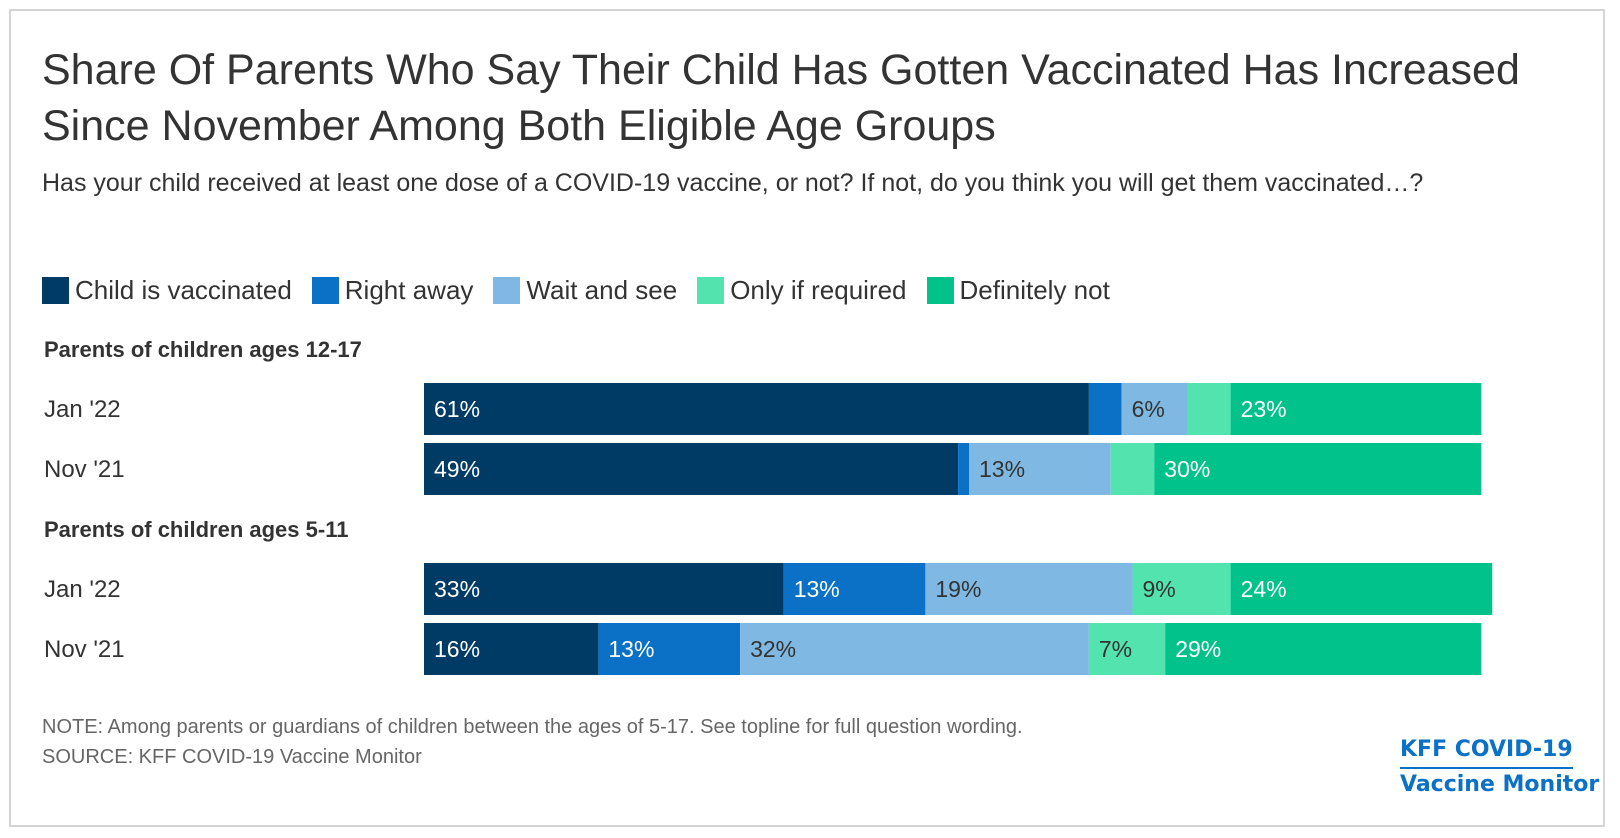 This screenshot has height=838, width=1620. What do you see at coordinates (84, 469) in the screenshot?
I see `row-label-12-17-nov-21: Nov '21` at bounding box center [84, 469].